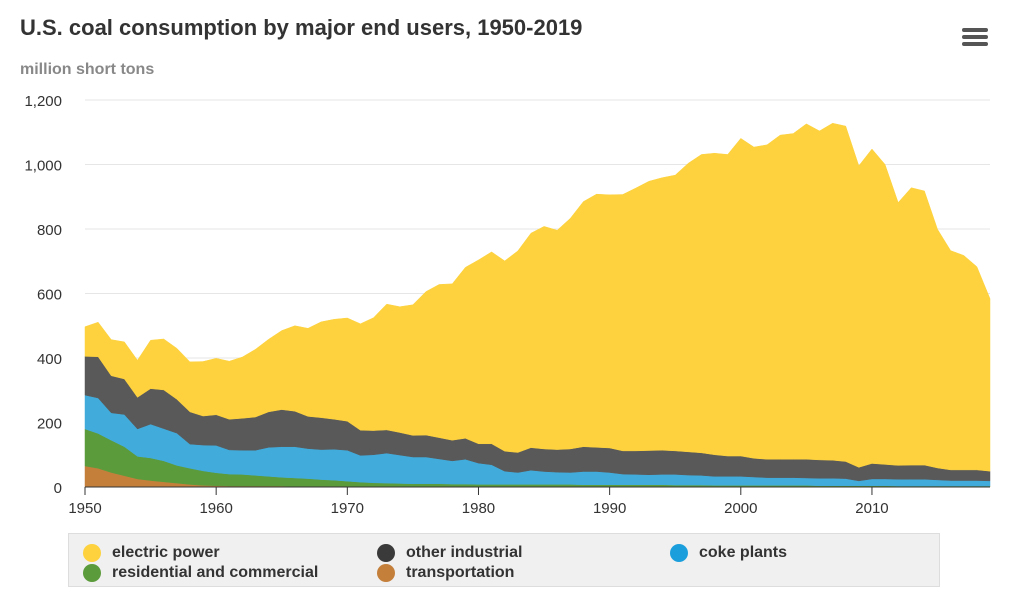 Image resolution: width=1014 pixels, height=606 pixels. Describe the element at coordinates (347, 508) in the screenshot. I see `x-tick-label: 1970` at that location.